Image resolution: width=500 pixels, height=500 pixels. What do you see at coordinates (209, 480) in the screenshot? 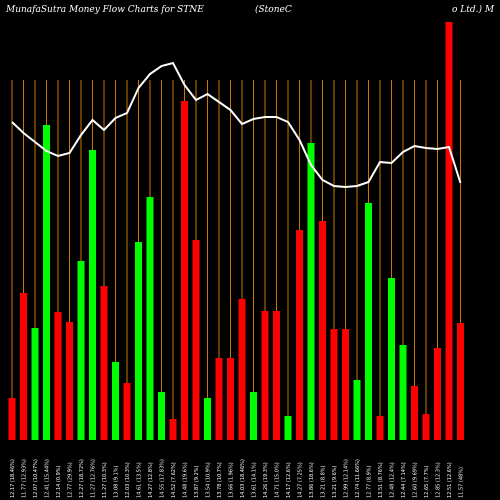
I see `x-tick-label: 13.54 (10.9%)` at bounding box center [209, 480].